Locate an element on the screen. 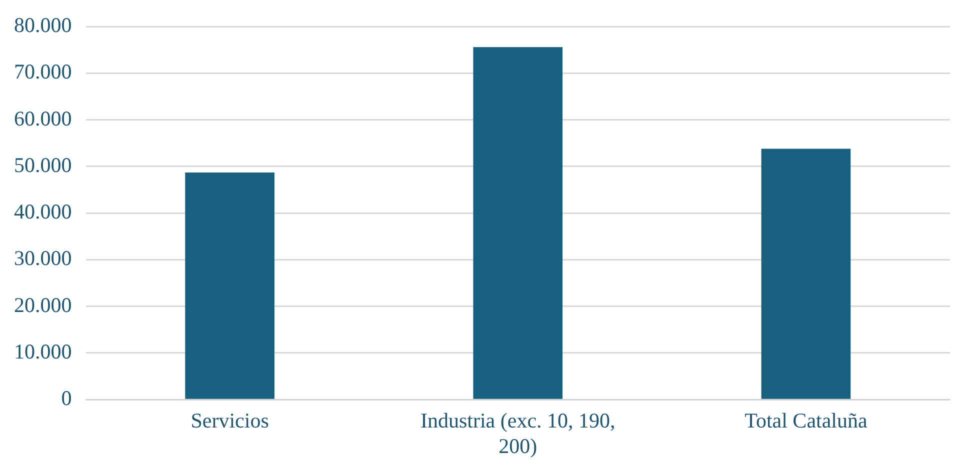 This screenshot has width=956, height=470. y-tick-label: 80.000 is located at coordinates (43, 25).